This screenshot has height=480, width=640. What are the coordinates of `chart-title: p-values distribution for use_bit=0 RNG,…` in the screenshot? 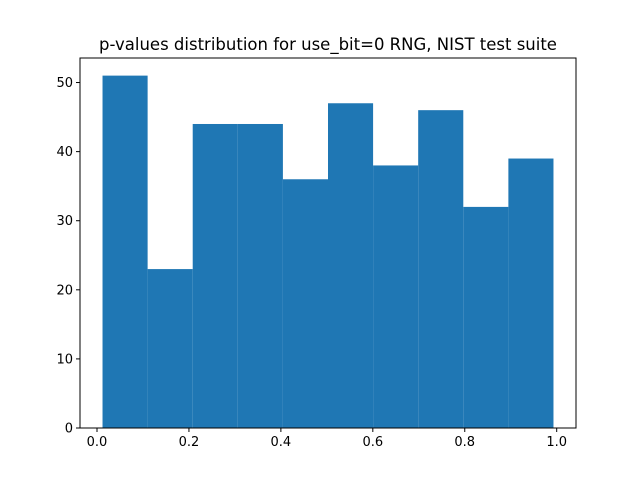 It's located at (328, 45).